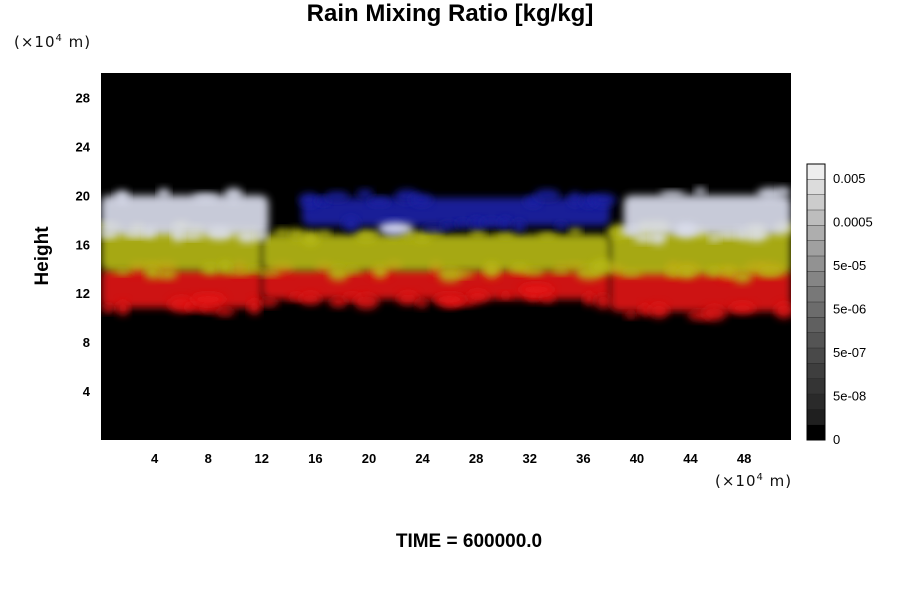 This screenshot has height=600, width=900. Describe the element at coordinates (637, 458) in the screenshot. I see `x-tick-label: 40` at that location.